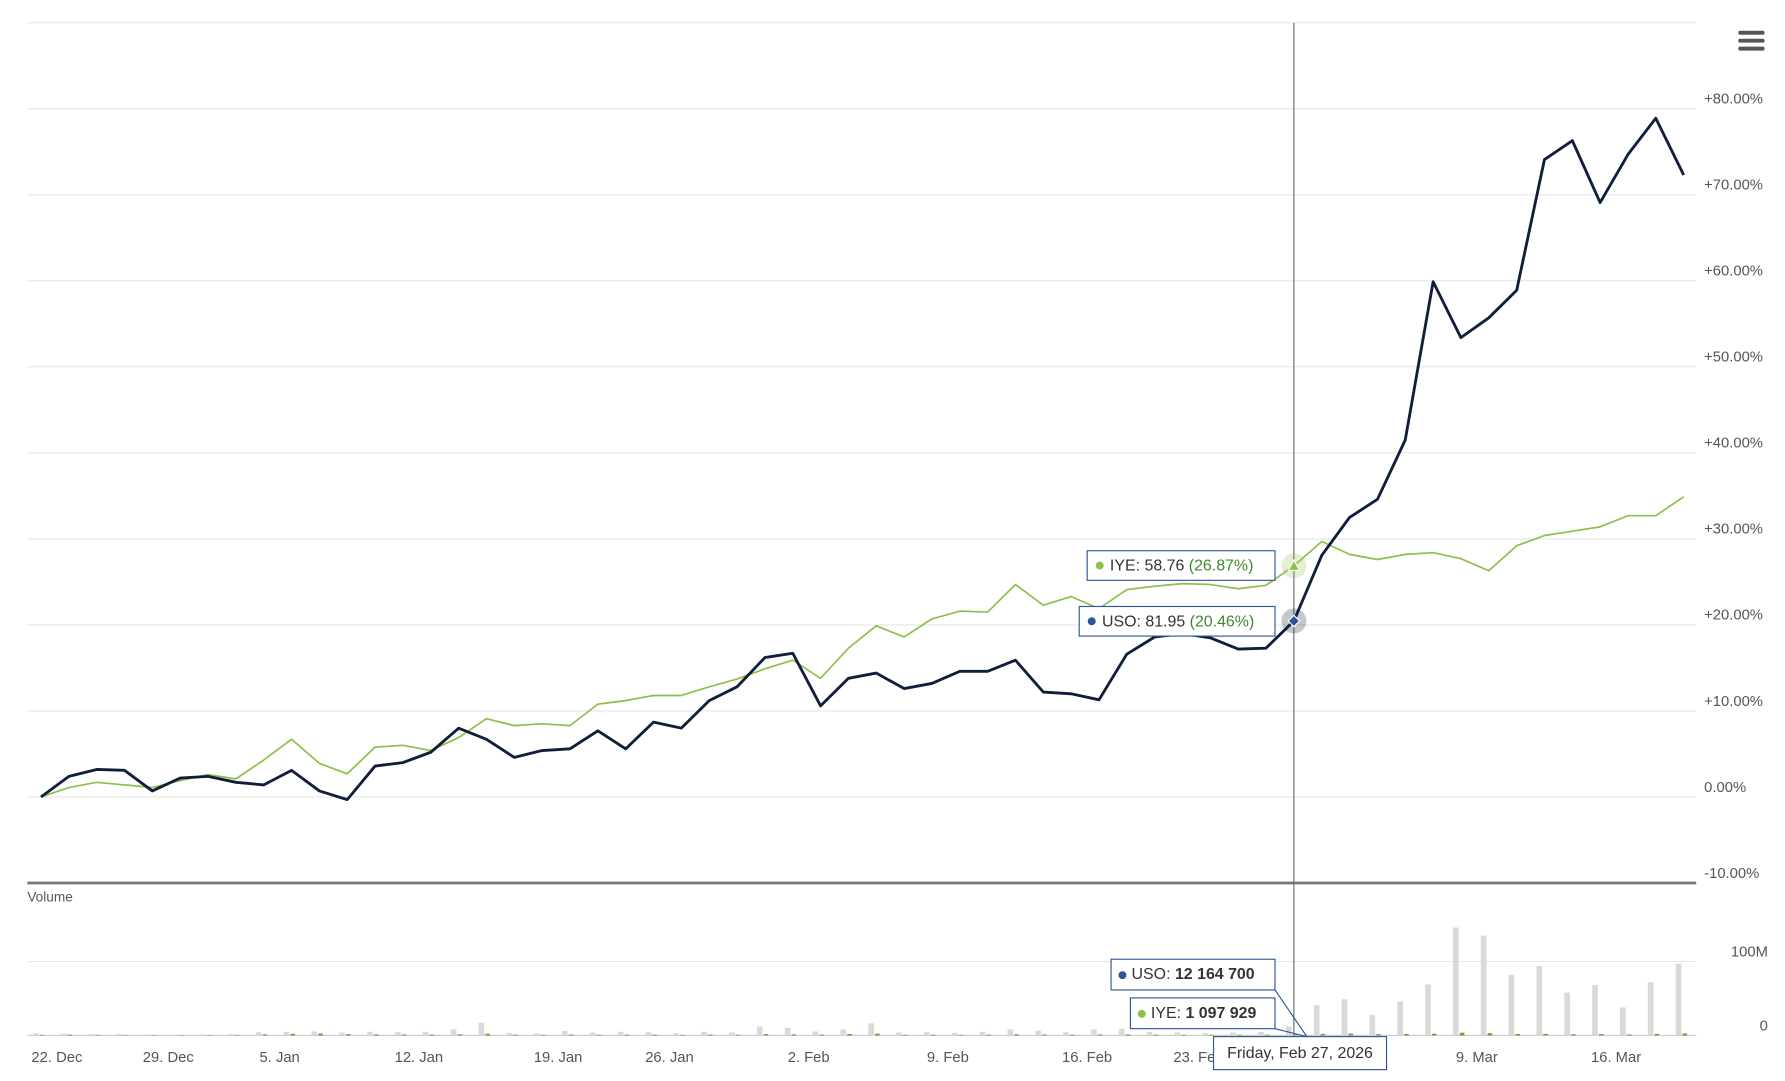 This screenshot has height=1081, width=1785. What do you see at coordinates (1119, 622) in the screenshot?
I see `tooltip-name: USO` at bounding box center [1119, 622].